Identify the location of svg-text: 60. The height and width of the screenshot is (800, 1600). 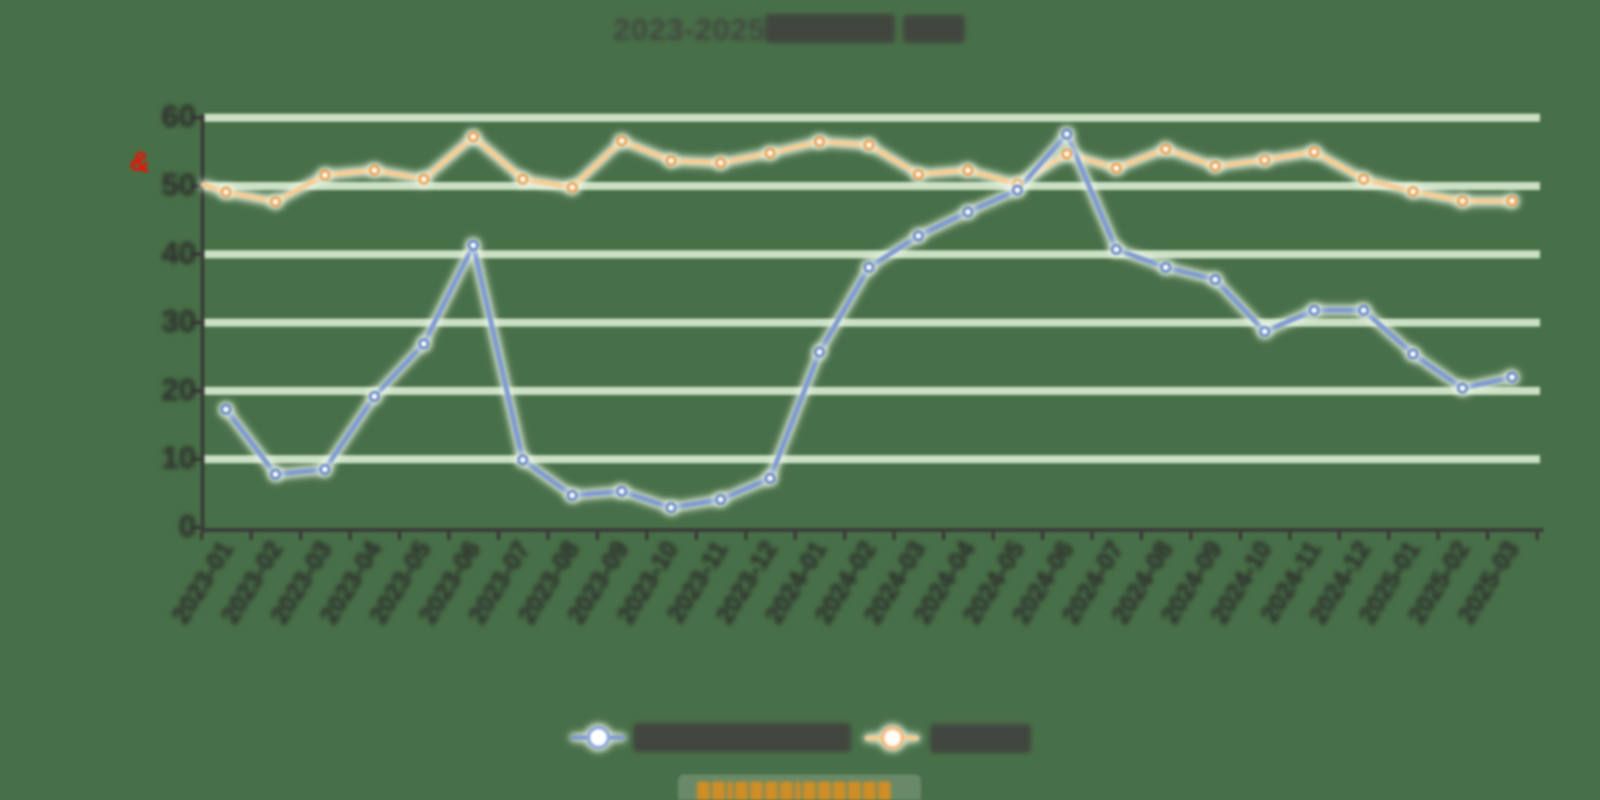
(179, 116).